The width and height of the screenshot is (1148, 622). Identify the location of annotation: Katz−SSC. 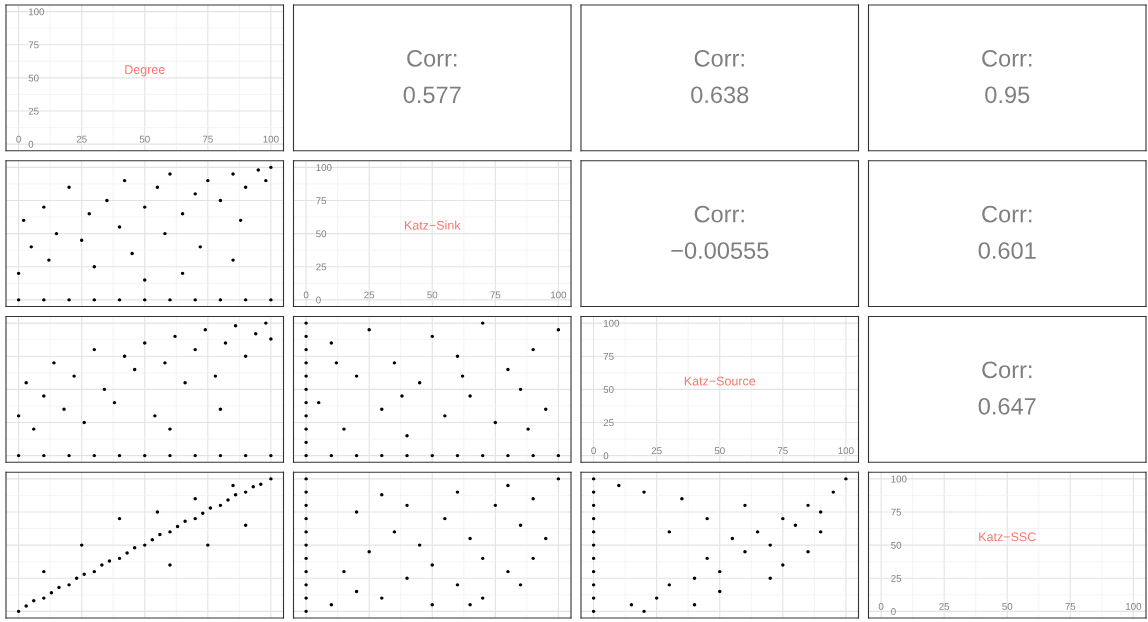
(1007, 537).